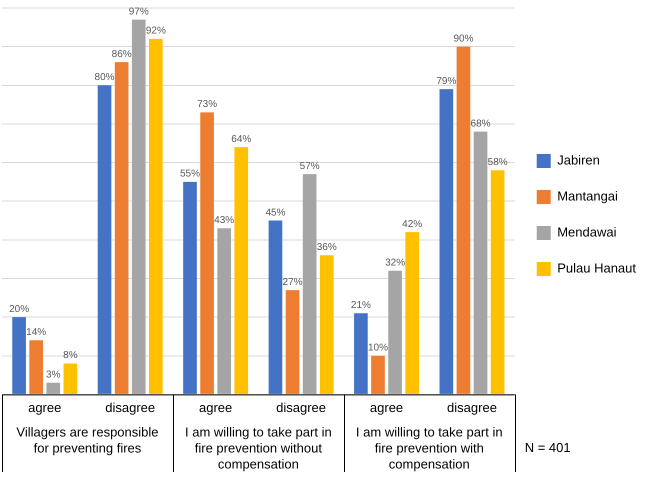  What do you see at coordinates (498, 162) in the screenshot?
I see `data-label: 58%` at bounding box center [498, 162].